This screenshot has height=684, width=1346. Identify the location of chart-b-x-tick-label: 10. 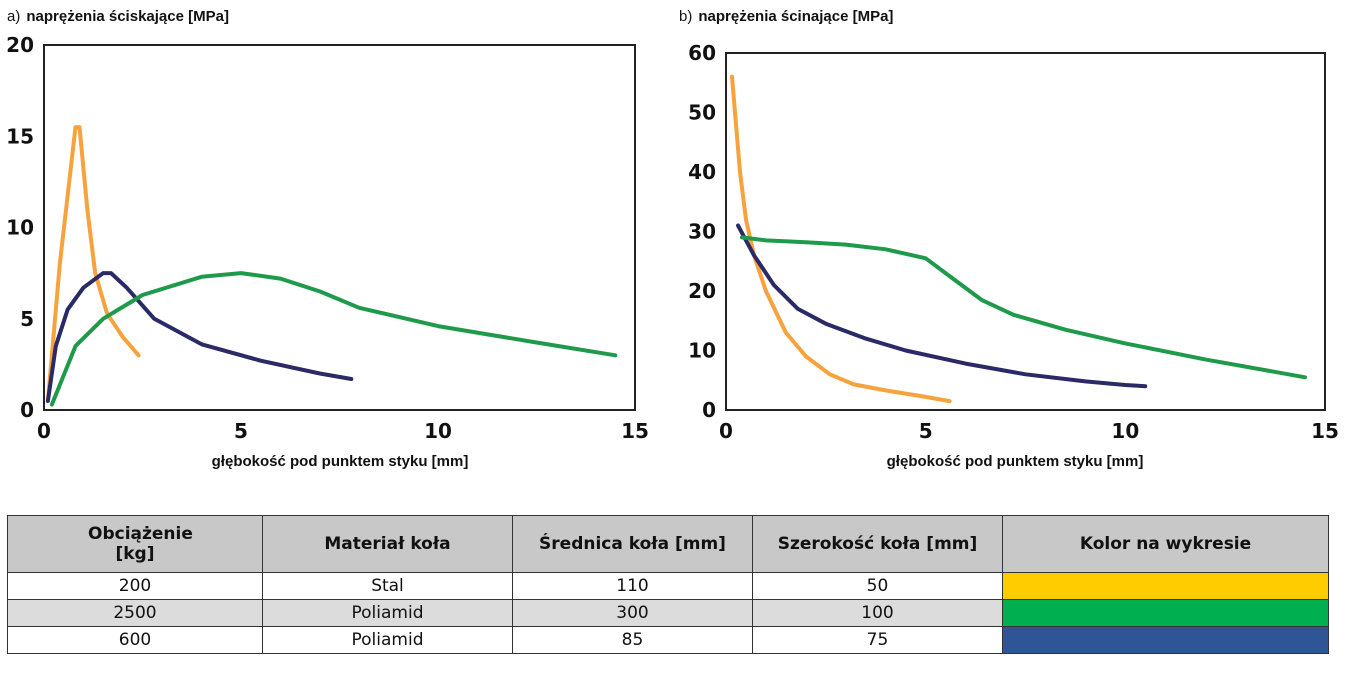
(1125, 431).